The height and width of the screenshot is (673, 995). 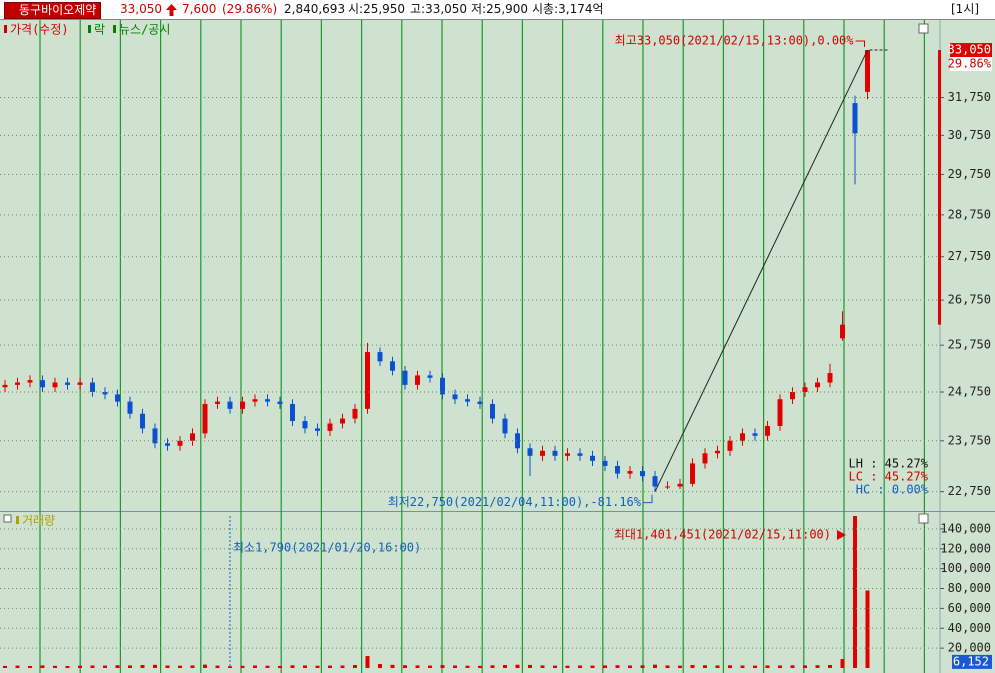 I want to click on min-annotation: 최저22,750(2021/02/04,11:00),-81.16%, so click(x=515, y=502).